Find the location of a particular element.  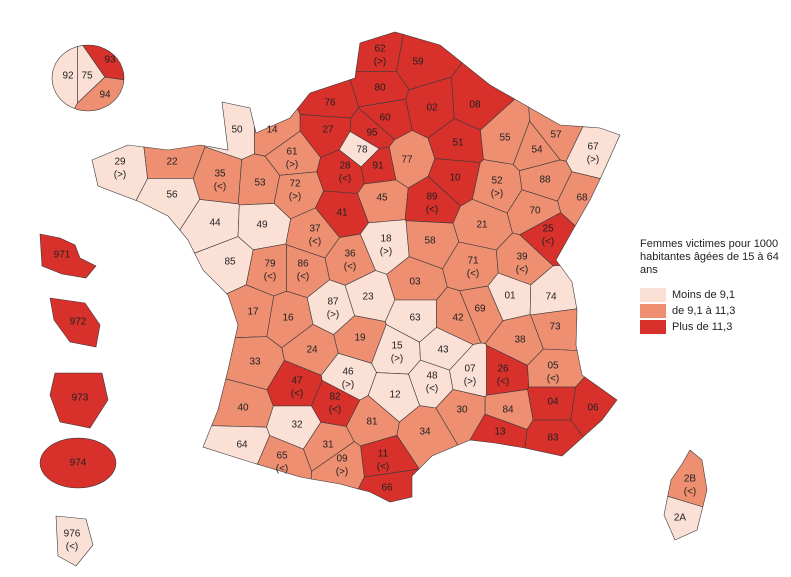

legend-label: Plus de 11,3 is located at coordinates (702, 327).